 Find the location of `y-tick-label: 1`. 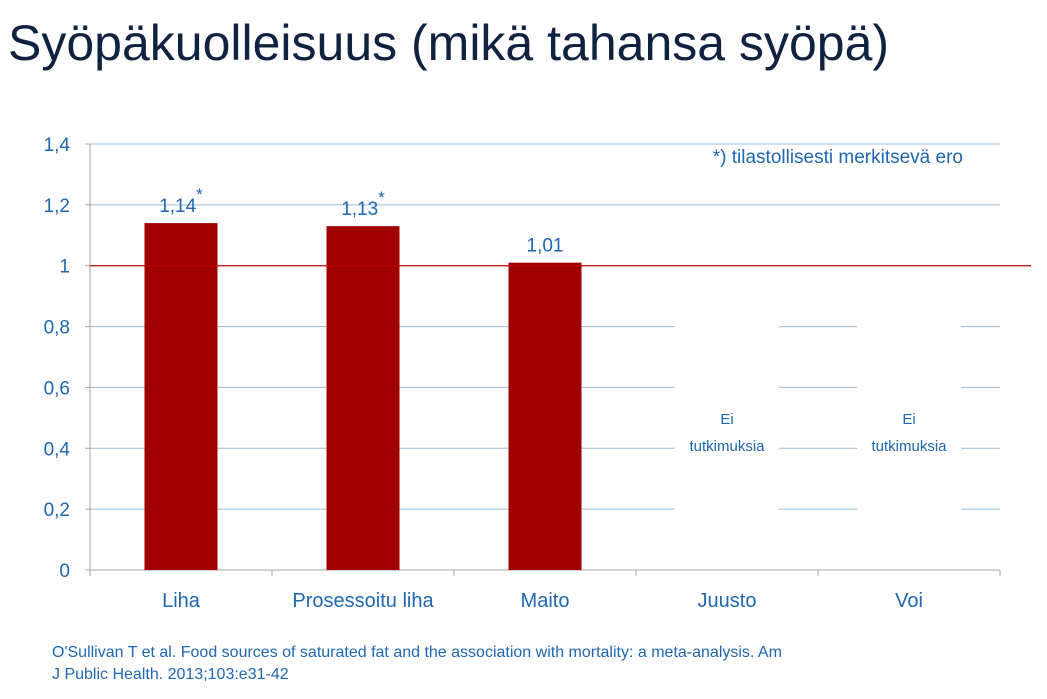

y-tick-label: 1 is located at coordinates (64, 267).